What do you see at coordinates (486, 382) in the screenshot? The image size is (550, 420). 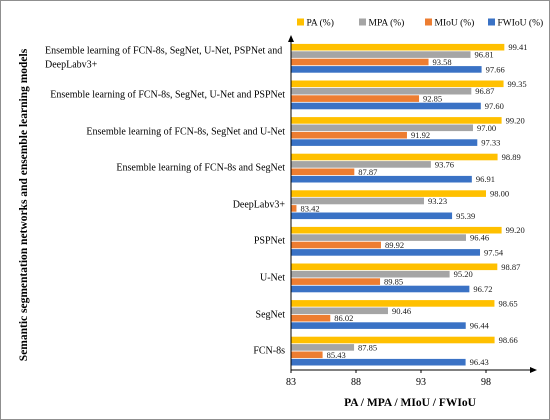 I see `x-tick-label-98: 98` at bounding box center [486, 382].